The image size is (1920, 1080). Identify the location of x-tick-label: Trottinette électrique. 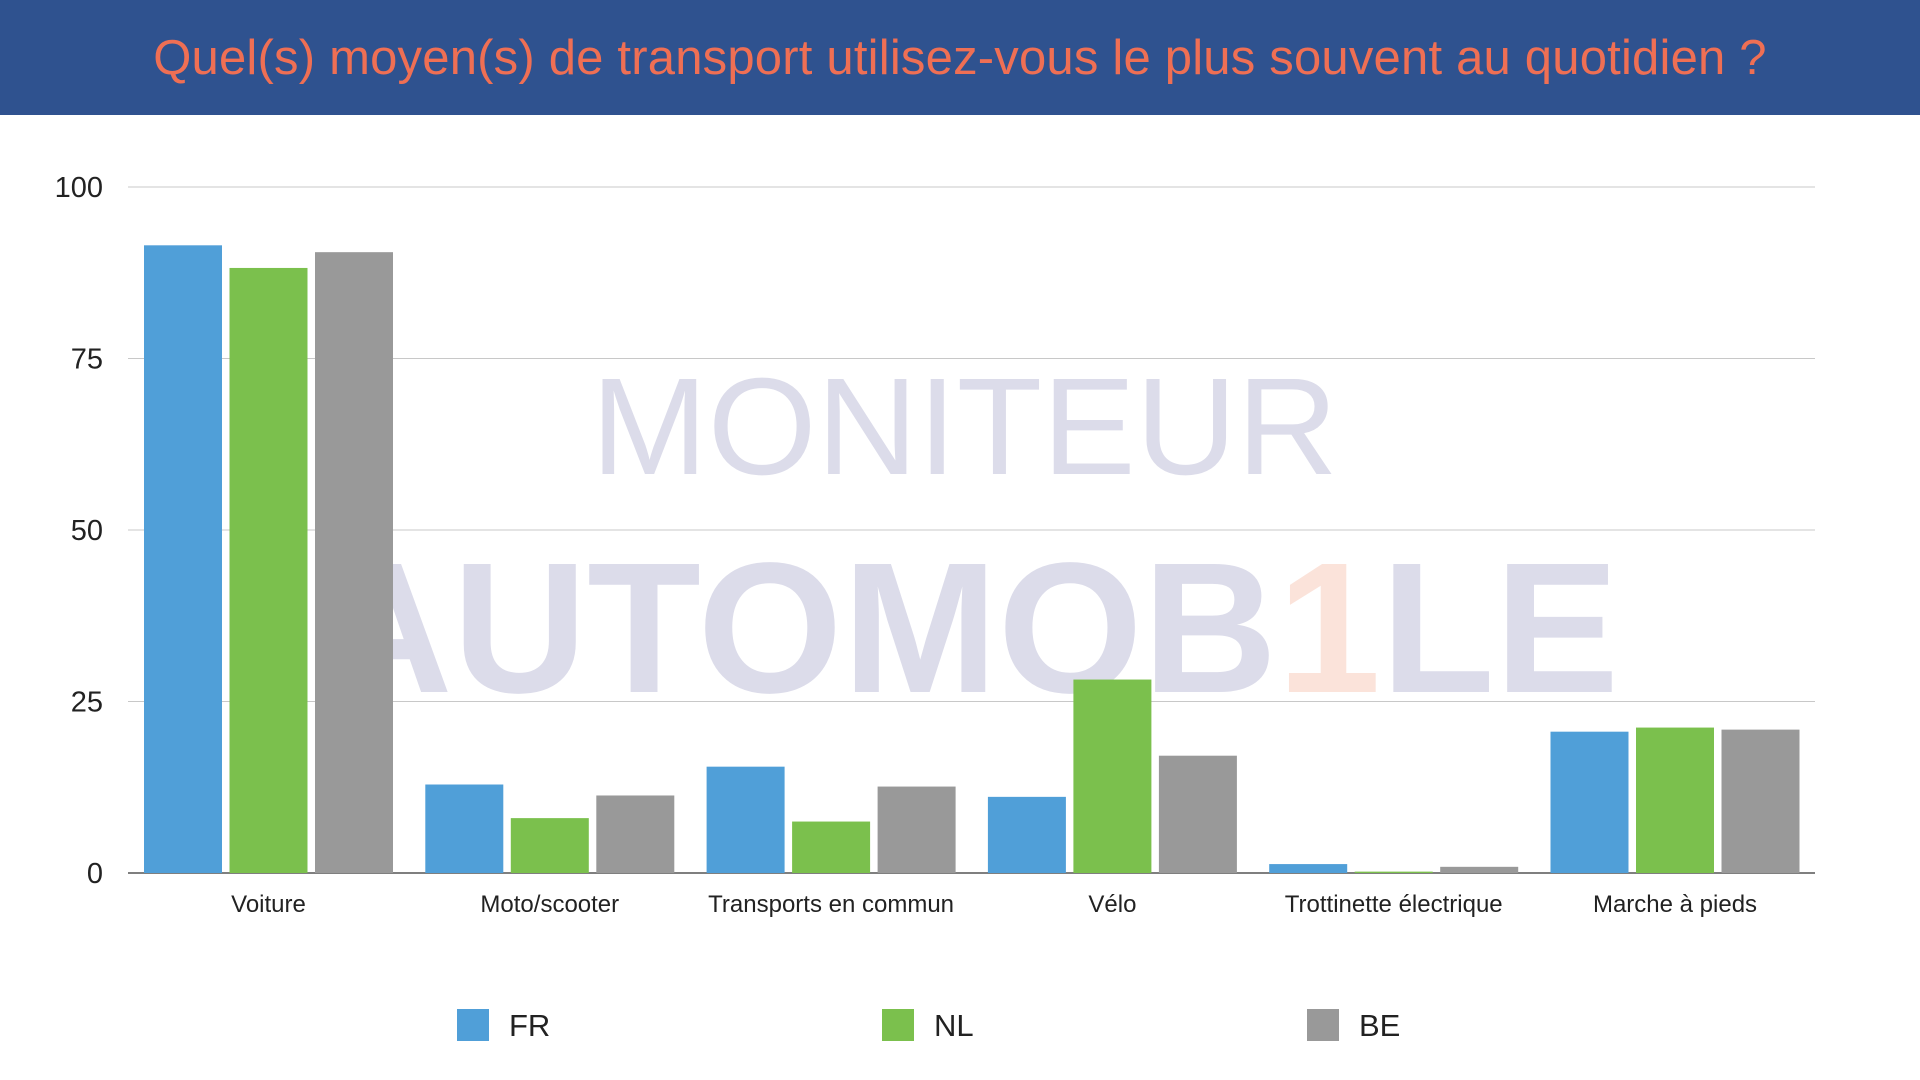
(1394, 904).